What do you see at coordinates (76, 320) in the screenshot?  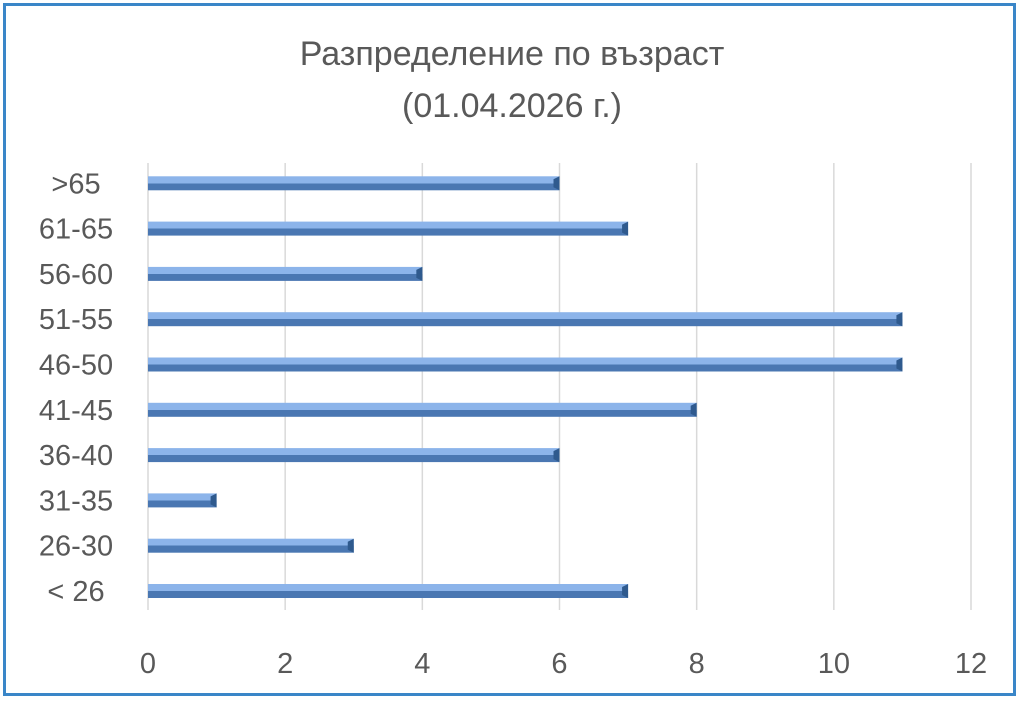 I see `y-category-label: 51-55` at bounding box center [76, 320].